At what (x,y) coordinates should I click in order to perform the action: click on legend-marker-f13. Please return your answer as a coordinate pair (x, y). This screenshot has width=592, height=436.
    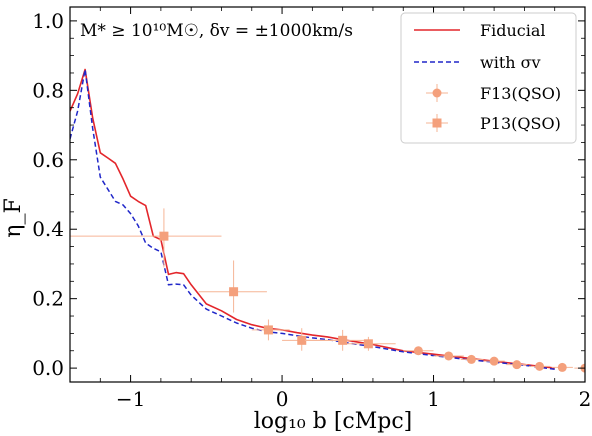
    Looking at the image, I should click on (437, 93).